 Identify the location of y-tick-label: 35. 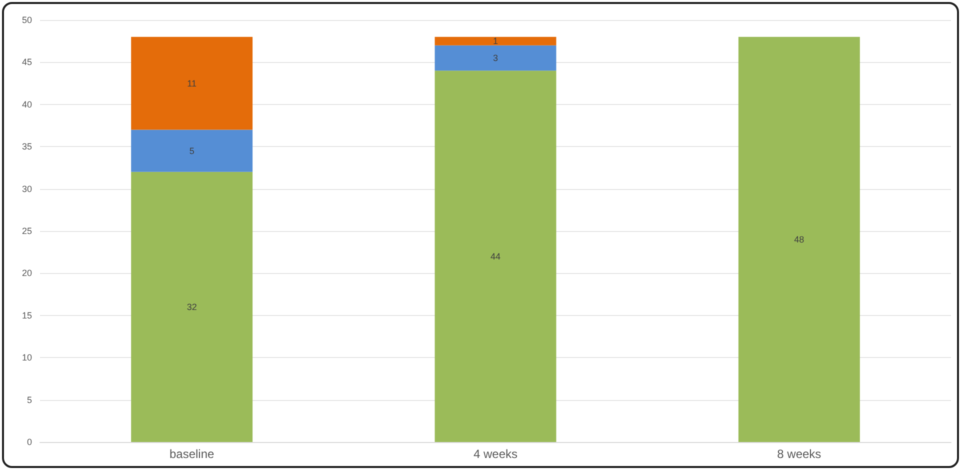
(27, 147).